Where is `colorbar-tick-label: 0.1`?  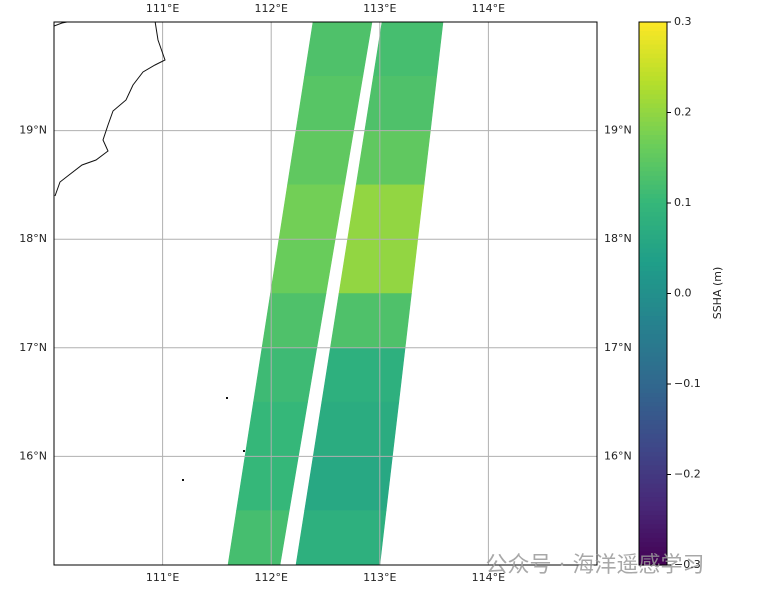
colorbar-tick-label: 0.1 is located at coordinates (683, 202).